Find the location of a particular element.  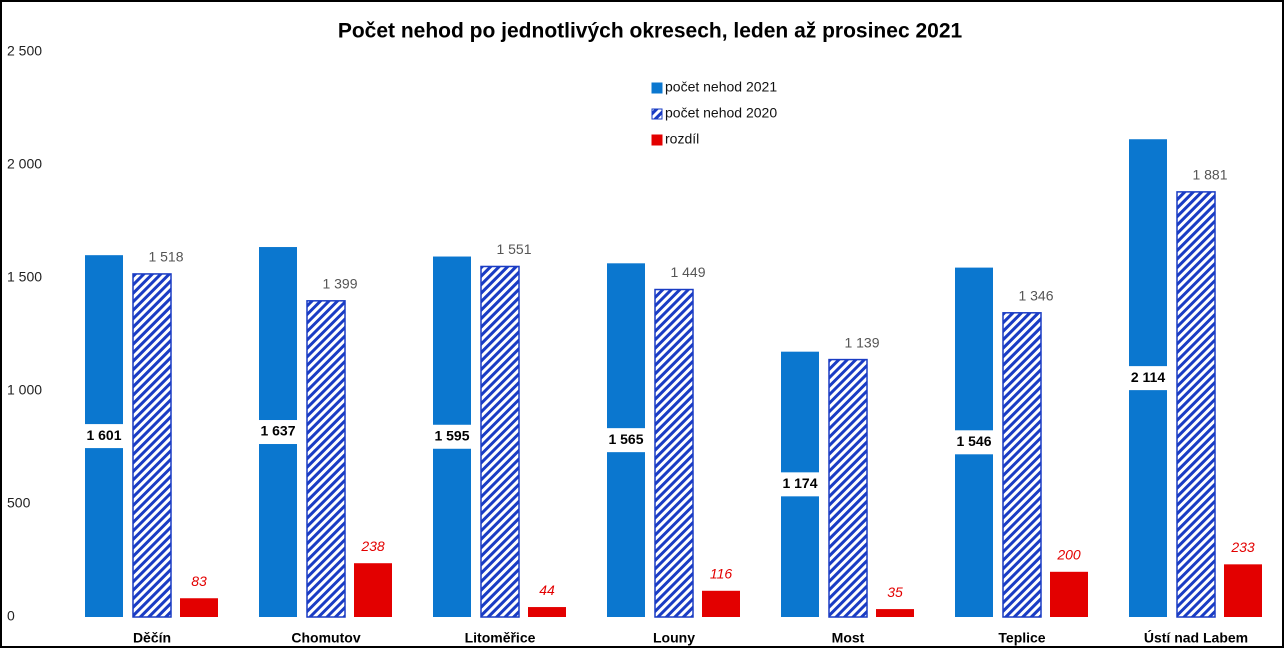

data-label: 1 637 is located at coordinates (277, 431).